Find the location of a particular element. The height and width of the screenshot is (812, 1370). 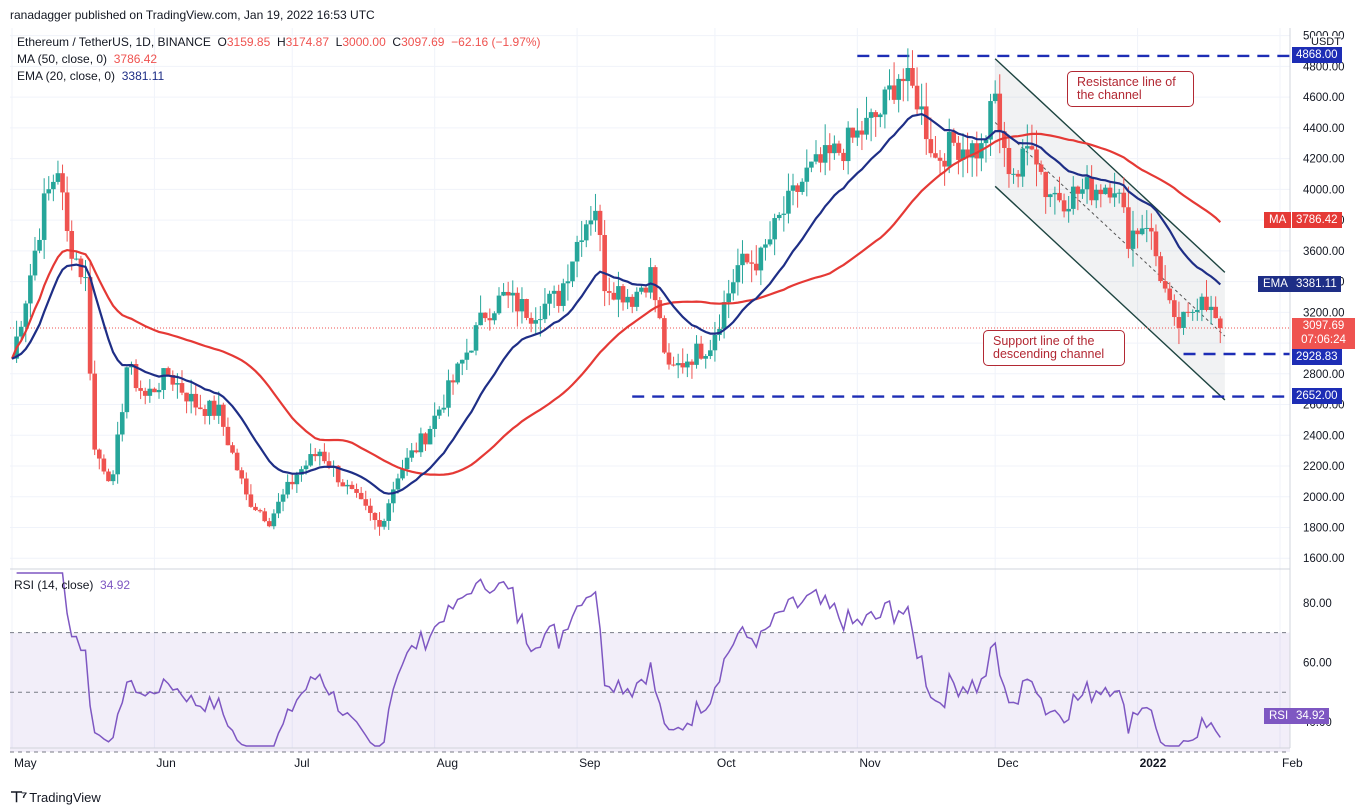

time-tick-label: Oct is located at coordinates (726, 763).